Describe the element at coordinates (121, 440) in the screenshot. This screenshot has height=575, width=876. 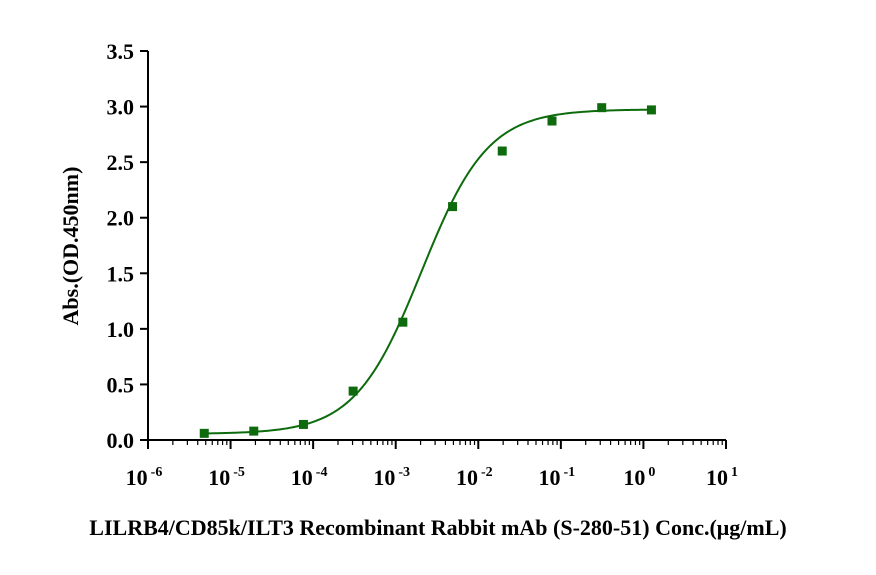
I see `y-tick-label: 0.0` at that location.